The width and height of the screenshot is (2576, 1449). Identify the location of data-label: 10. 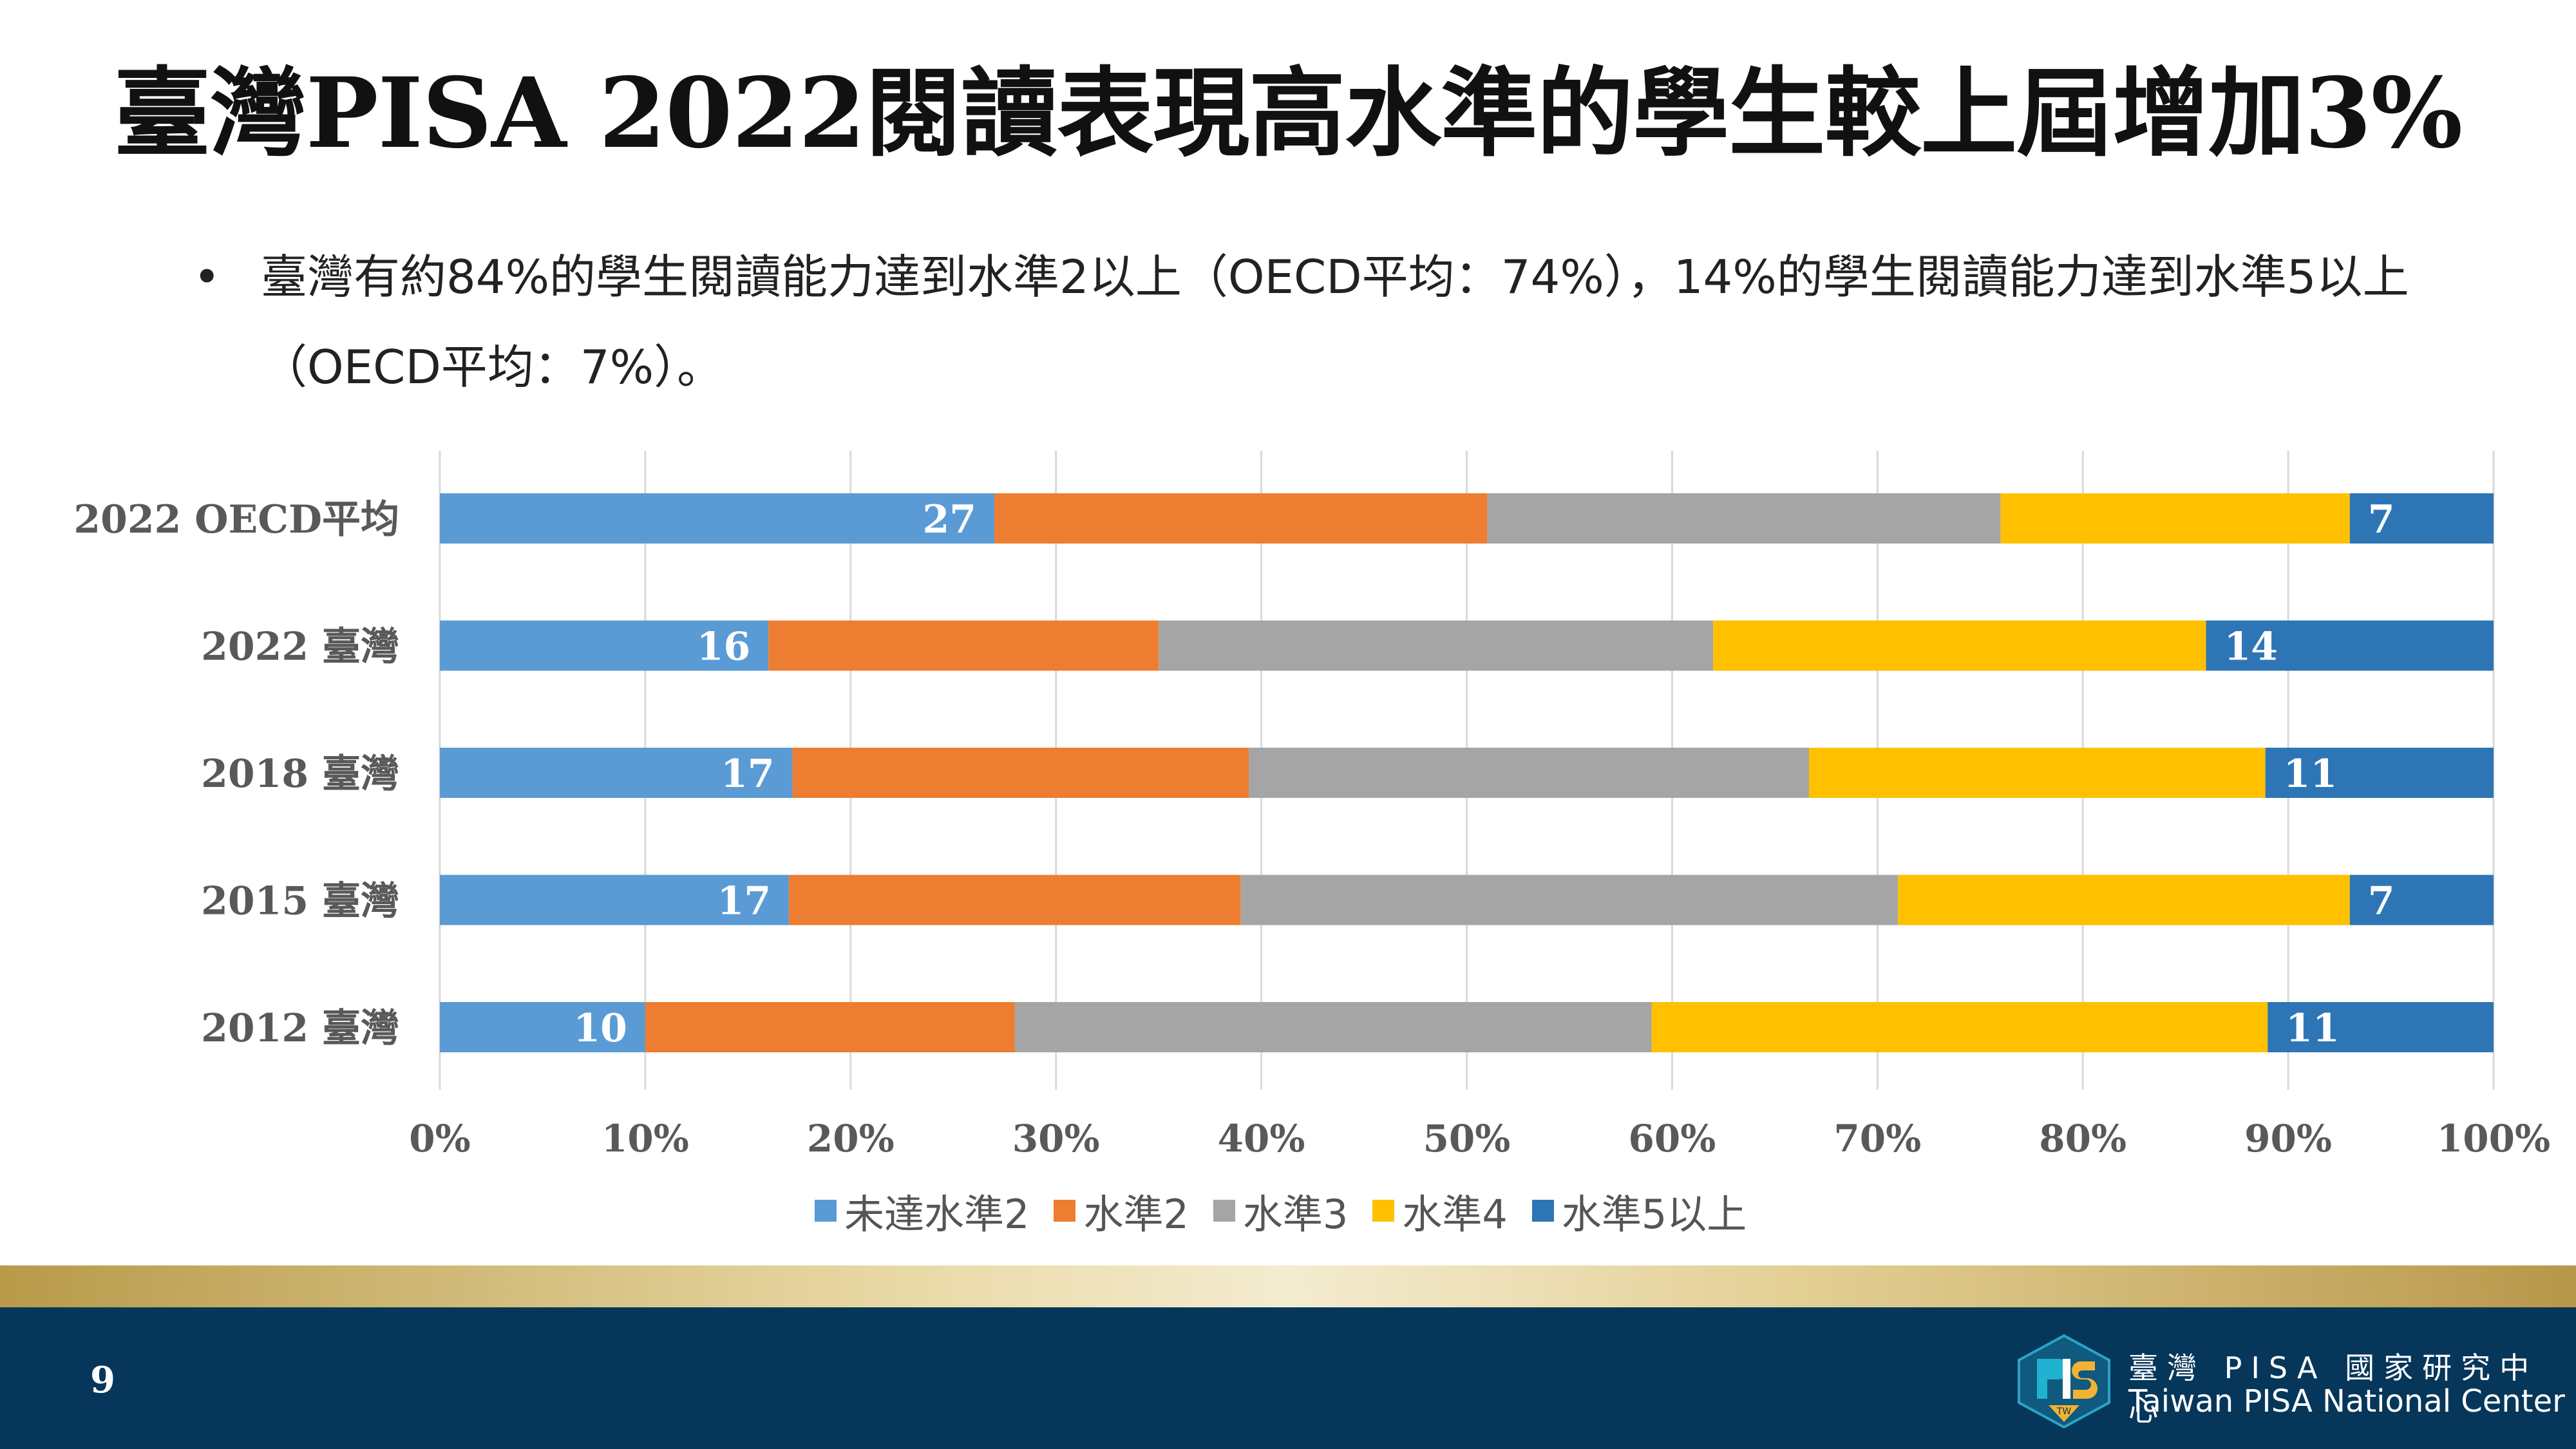
(600, 1028).